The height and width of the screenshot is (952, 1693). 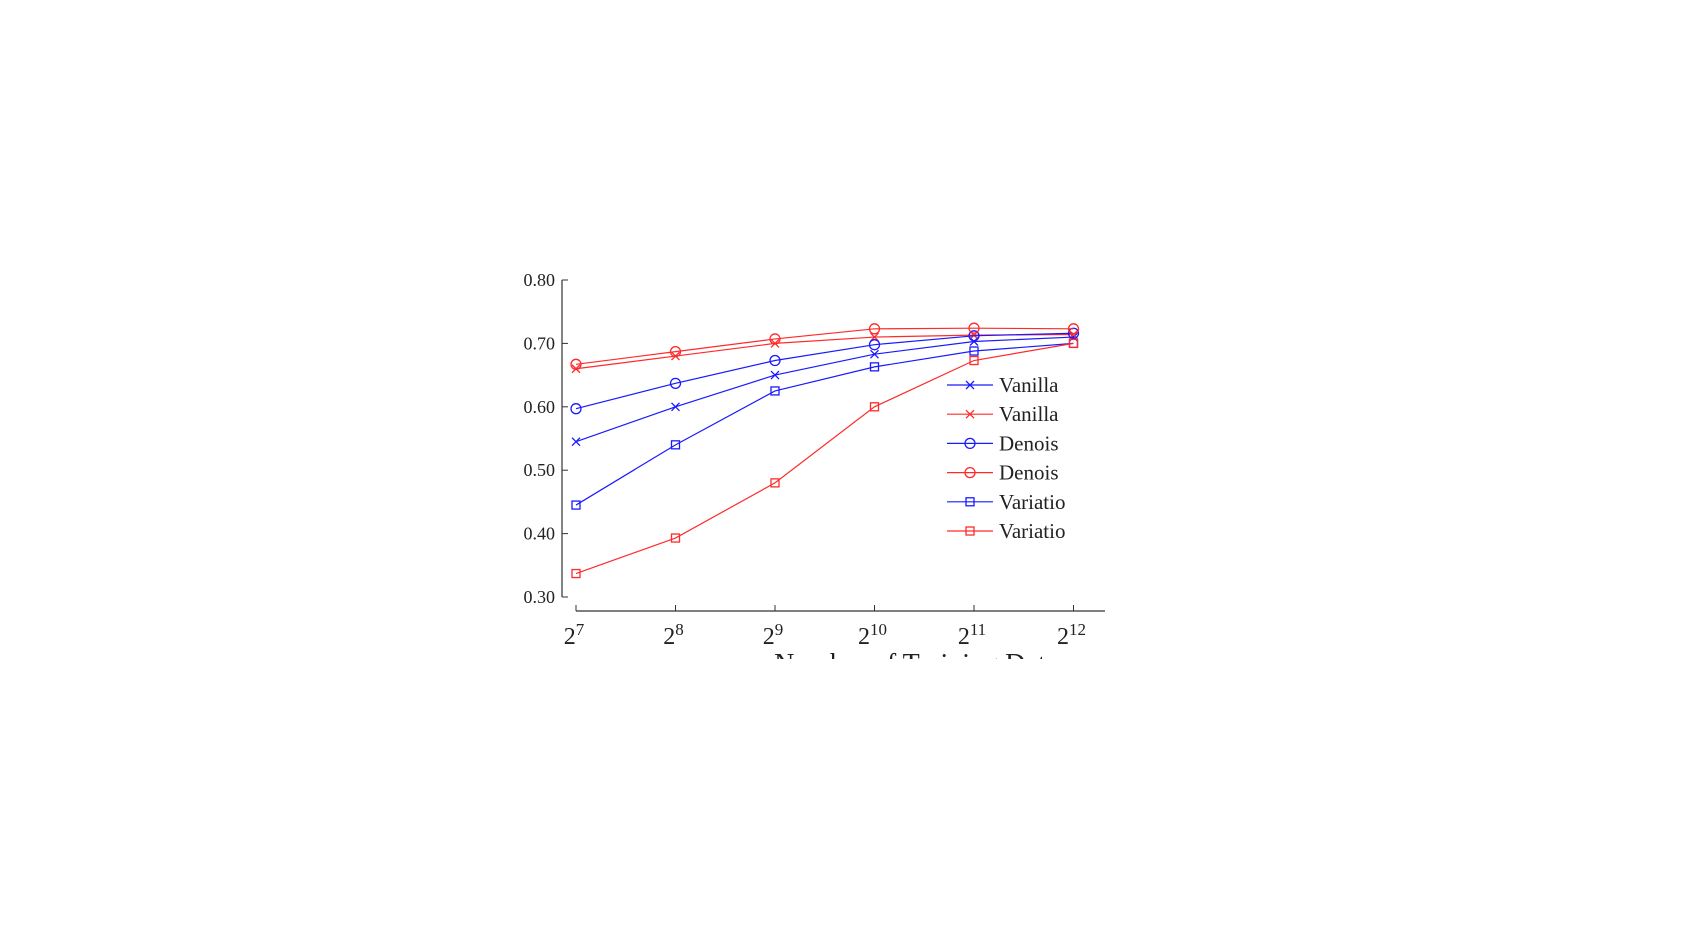 What do you see at coordinates (872, 635) in the screenshot?
I see `x-tick-label: 210` at bounding box center [872, 635].